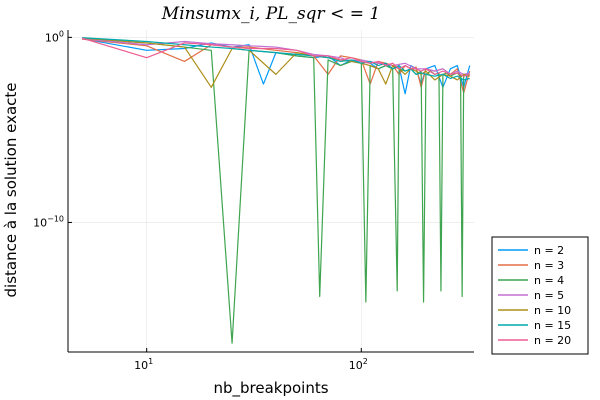  What do you see at coordinates (552, 340) in the screenshot?
I see `legend-label-6: n = 20` at bounding box center [552, 340].